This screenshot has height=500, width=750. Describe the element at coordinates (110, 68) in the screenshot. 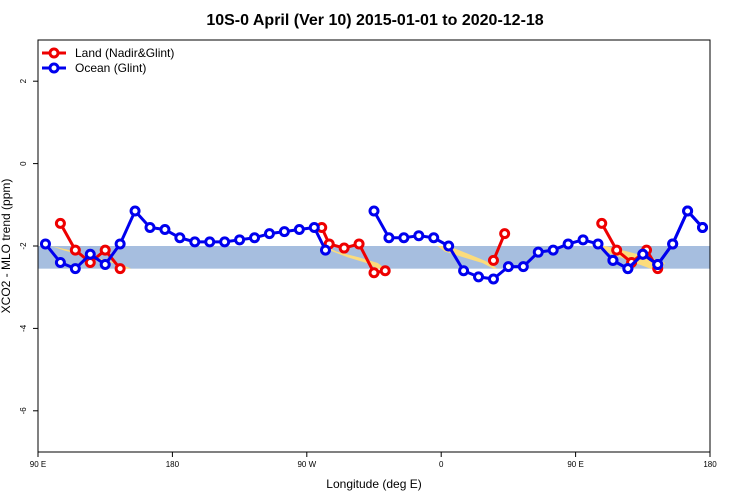

I see `legend-label: Ocean (Glint)` at that location.